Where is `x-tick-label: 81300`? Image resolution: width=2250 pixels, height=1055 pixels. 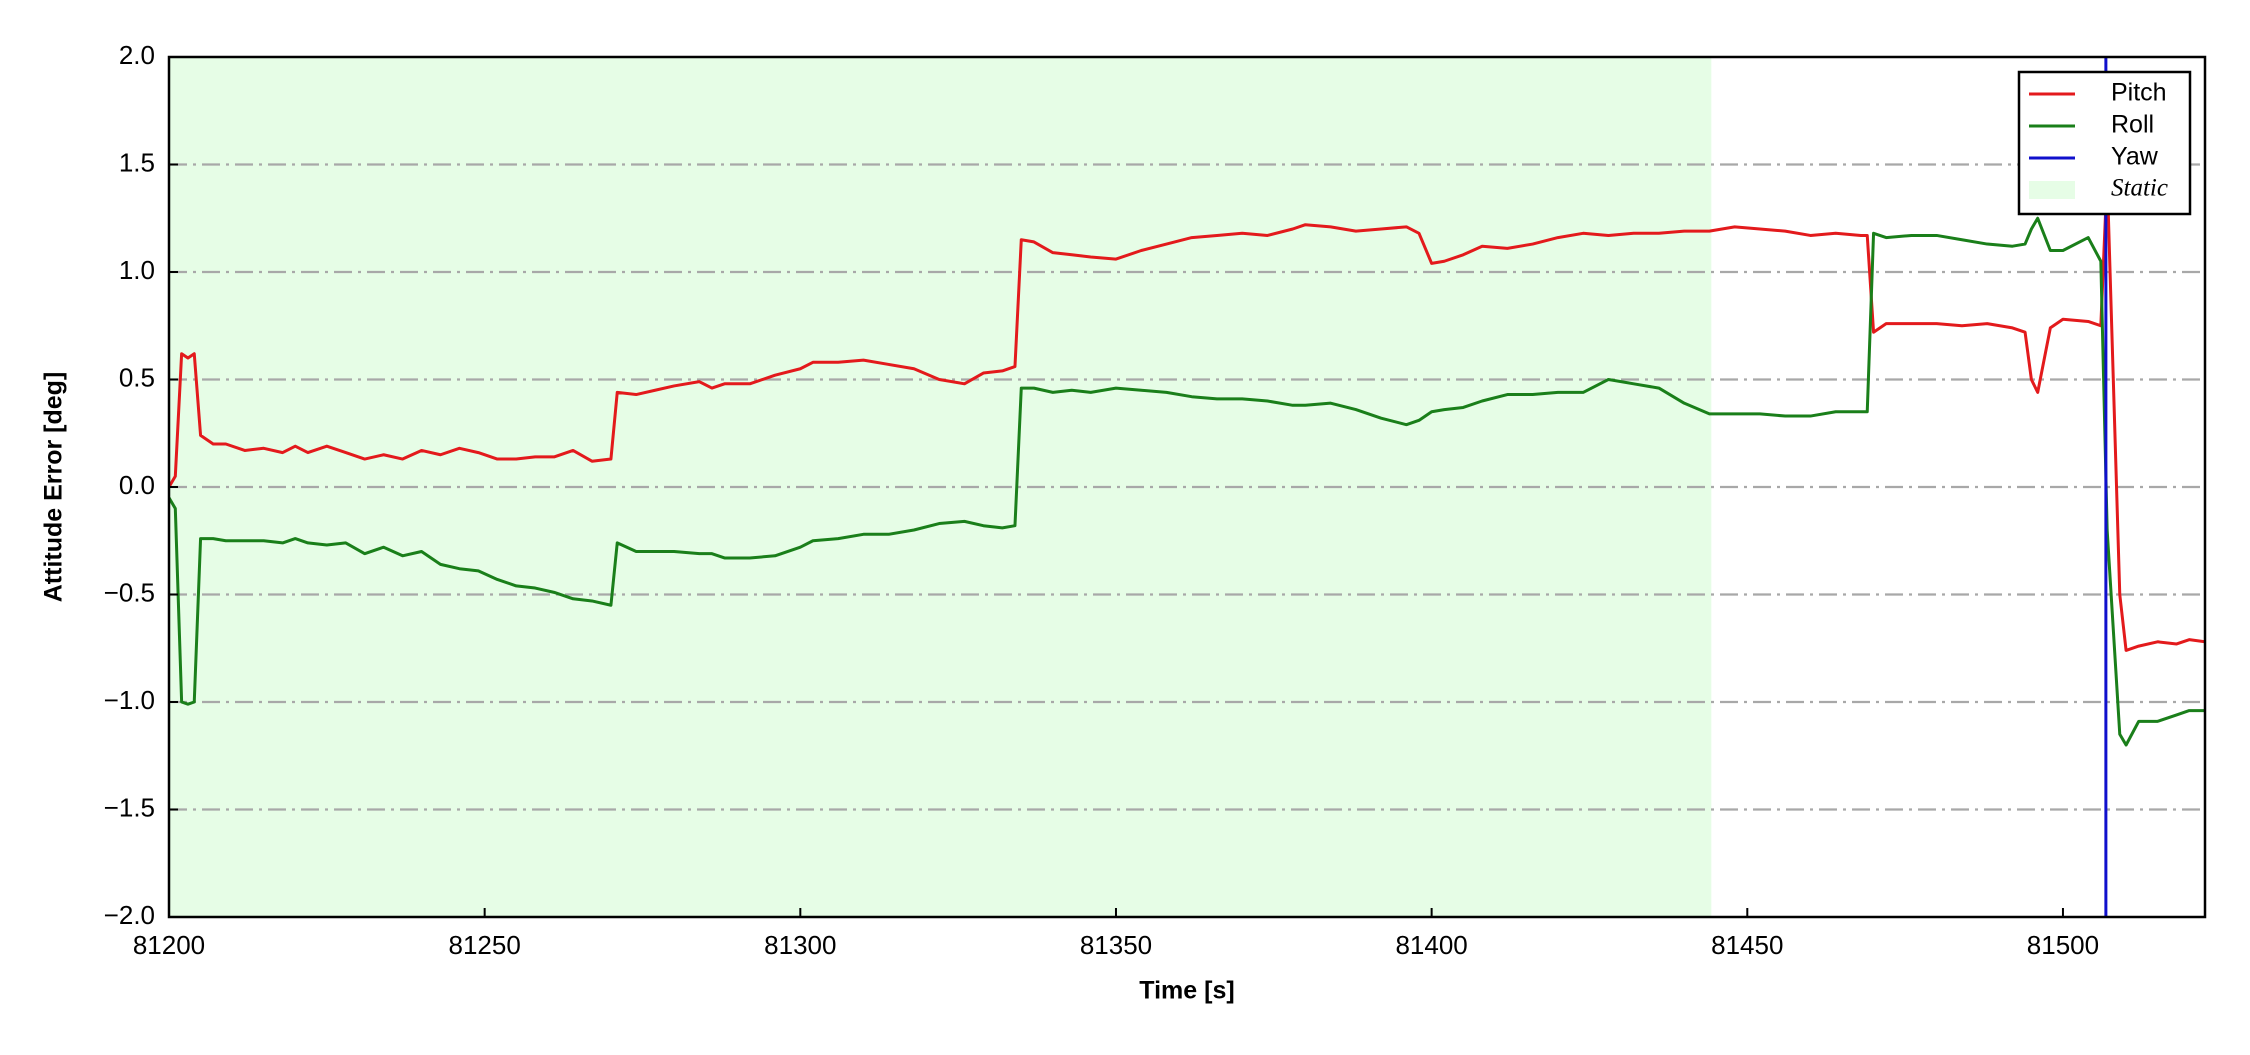 x-tick-label: 81300 is located at coordinates (800, 945).